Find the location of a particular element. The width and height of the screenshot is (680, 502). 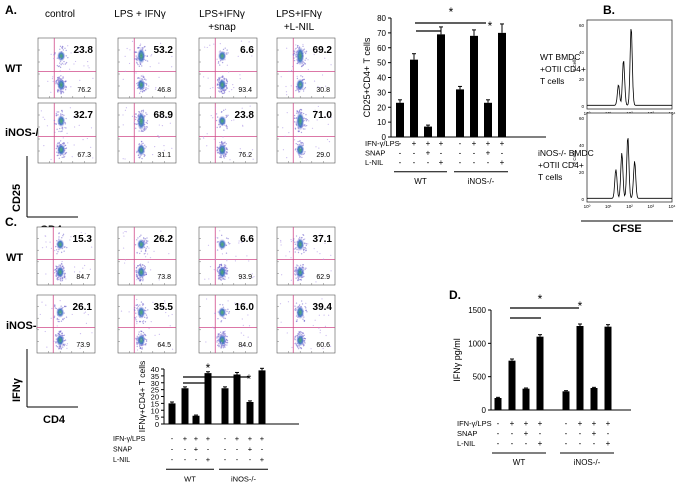

panelC-plot-r2-c2: 35.5 64.5 is located at coordinates (147, 324).